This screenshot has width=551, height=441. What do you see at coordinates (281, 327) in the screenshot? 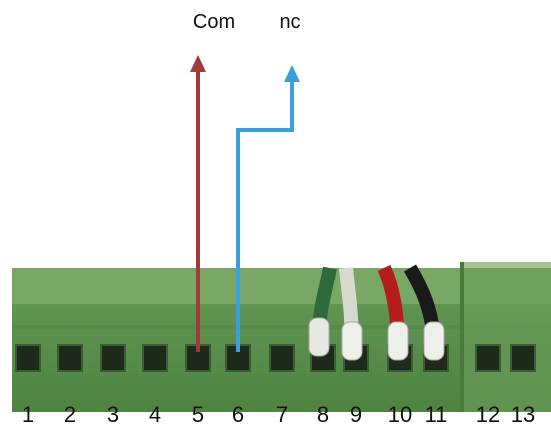
I see `block-ridge` at bounding box center [281, 327].